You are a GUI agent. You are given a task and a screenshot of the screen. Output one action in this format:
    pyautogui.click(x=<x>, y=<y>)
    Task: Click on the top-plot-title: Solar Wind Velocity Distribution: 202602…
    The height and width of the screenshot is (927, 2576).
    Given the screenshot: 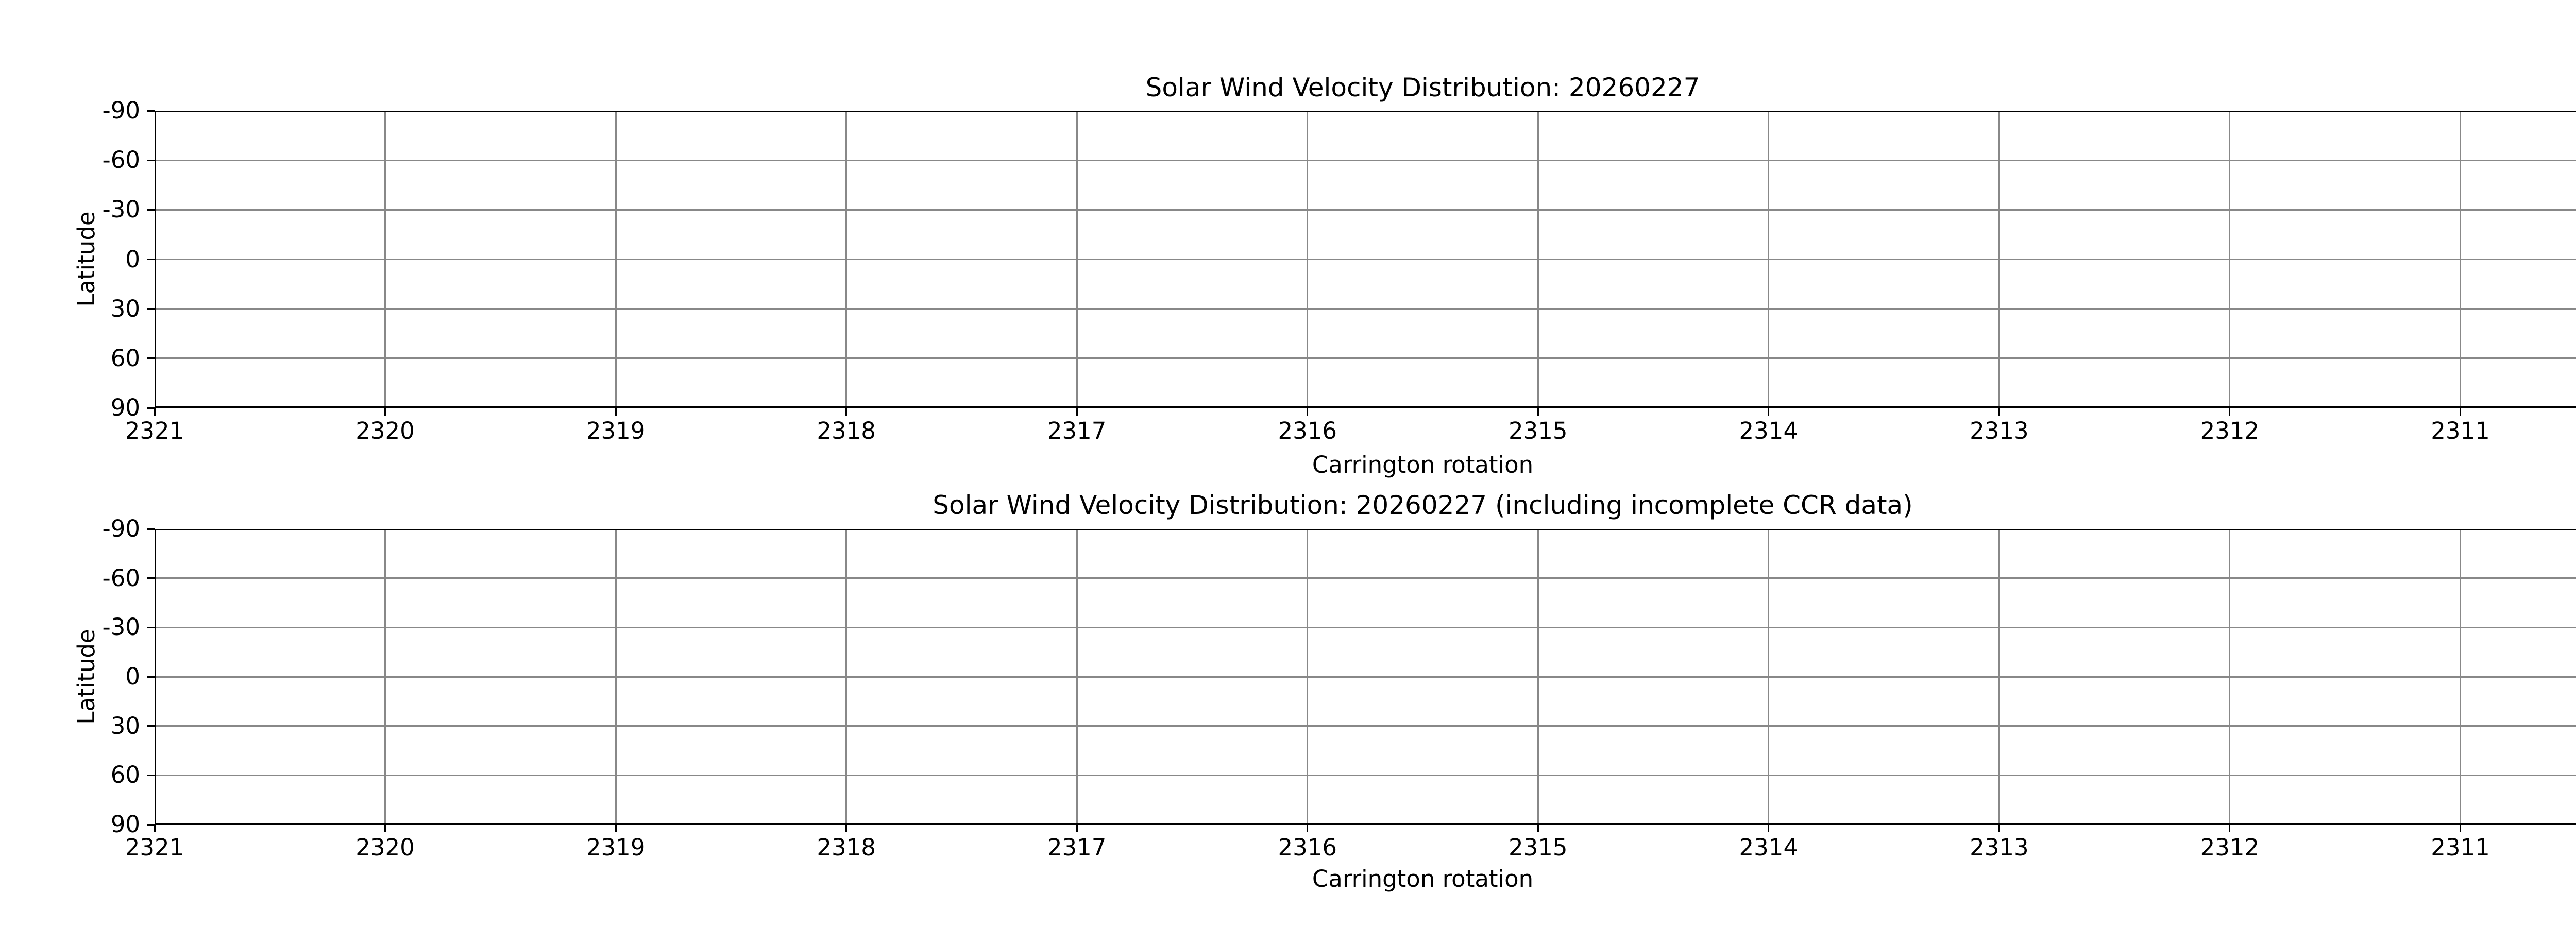 What is the action you would take?
    pyautogui.click(x=1422, y=88)
    